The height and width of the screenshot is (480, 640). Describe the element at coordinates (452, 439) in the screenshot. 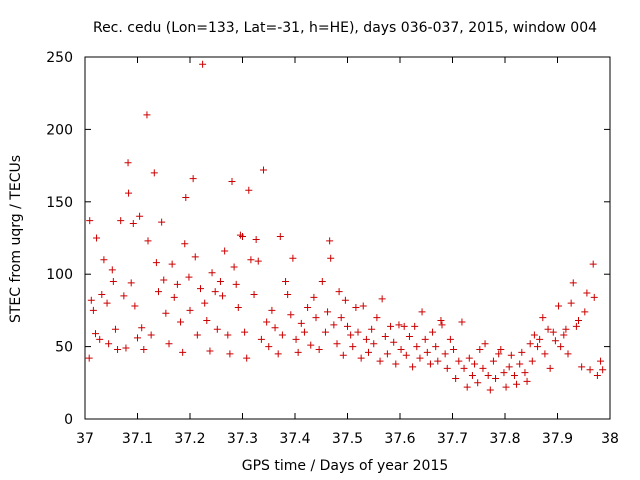

I see `x-tick-label: 37.7` at that location.